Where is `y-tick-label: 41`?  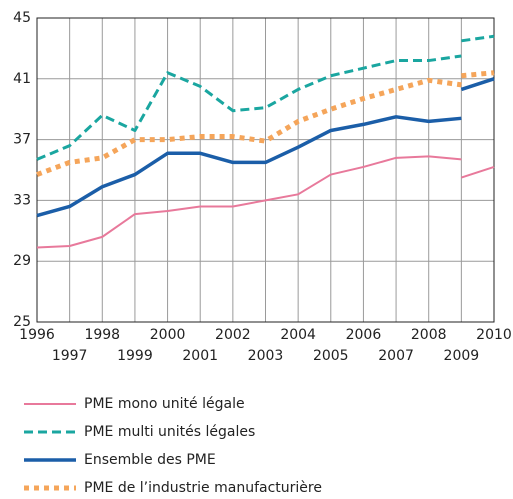 y-tick-label: 41 is located at coordinates (22, 79).